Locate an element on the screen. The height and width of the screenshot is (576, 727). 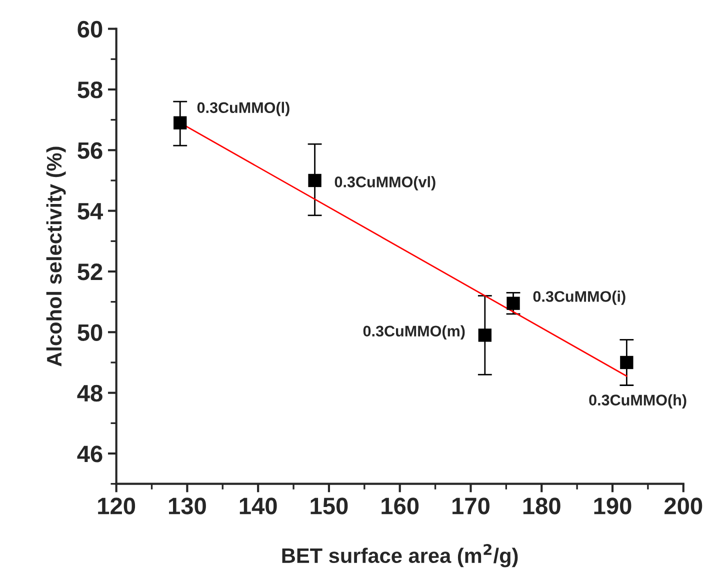
x-tick-label: 160 is located at coordinates (400, 506).